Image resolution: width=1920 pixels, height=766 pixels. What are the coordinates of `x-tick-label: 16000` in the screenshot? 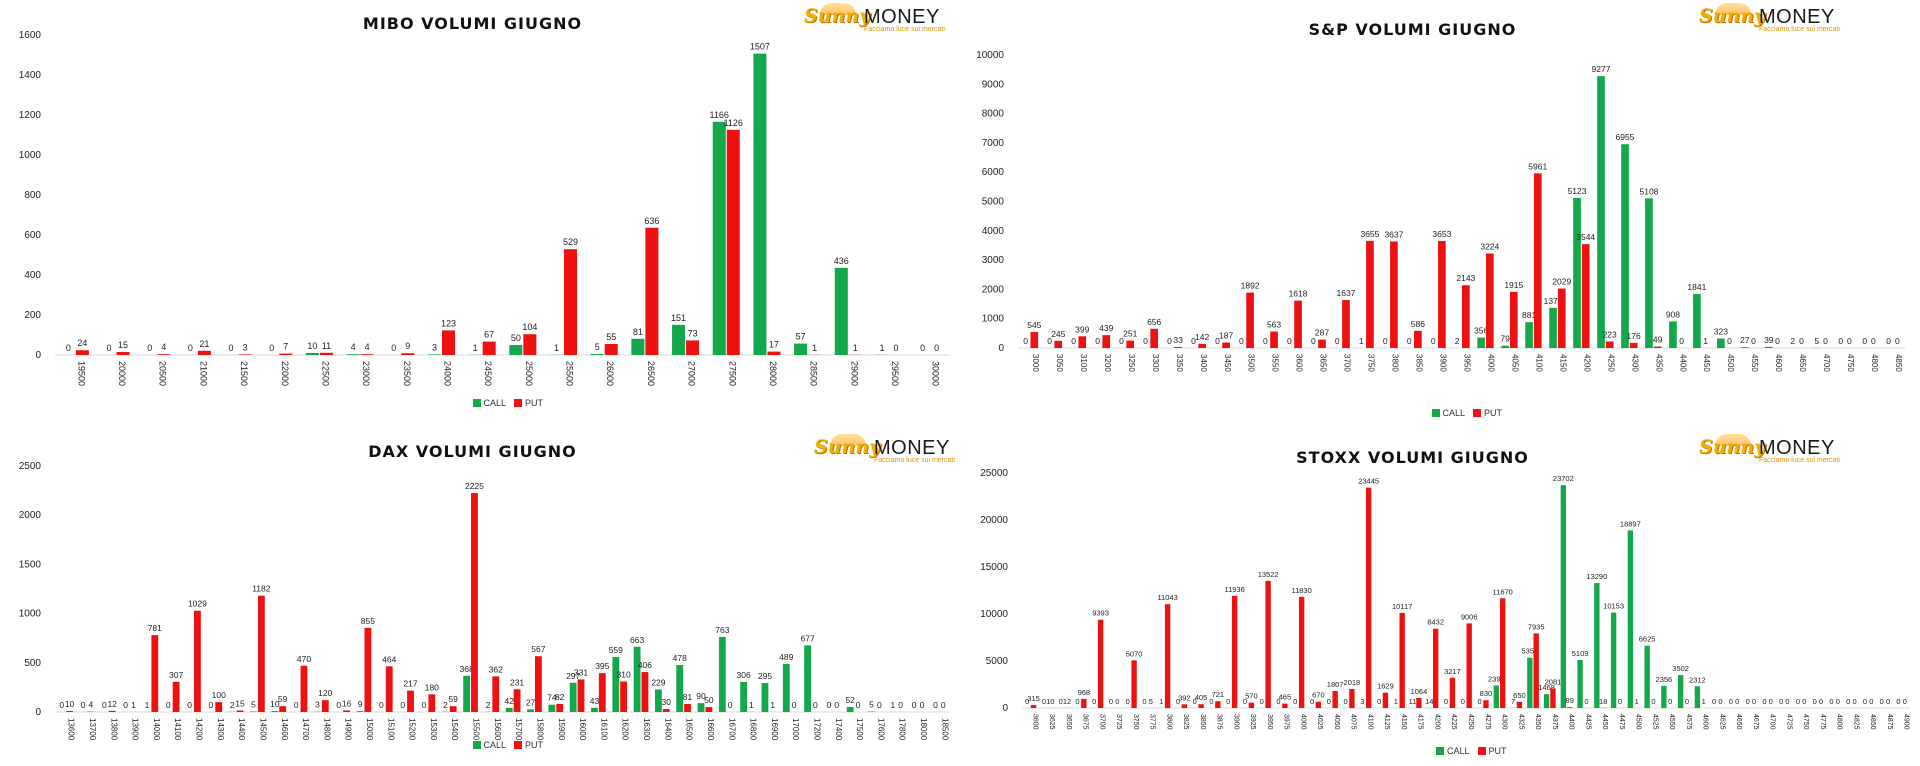 It's located at (582, 729).